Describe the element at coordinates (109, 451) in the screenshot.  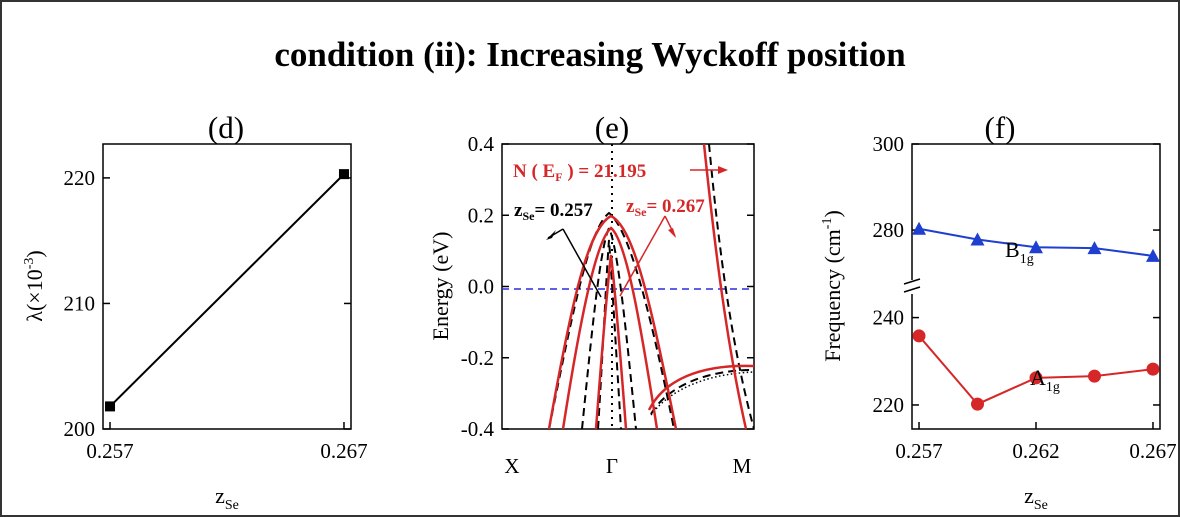
I see `panel-d-xtick-label: 0.257` at that location.